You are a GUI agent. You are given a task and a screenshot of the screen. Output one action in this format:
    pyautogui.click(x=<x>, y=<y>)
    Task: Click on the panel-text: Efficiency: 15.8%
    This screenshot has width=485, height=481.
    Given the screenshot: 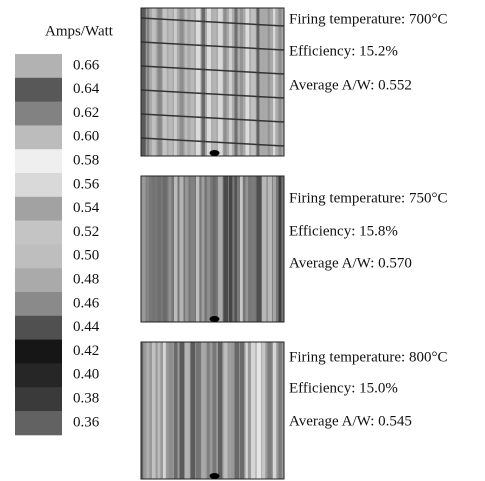 What is the action you would take?
    pyautogui.click(x=343, y=231)
    